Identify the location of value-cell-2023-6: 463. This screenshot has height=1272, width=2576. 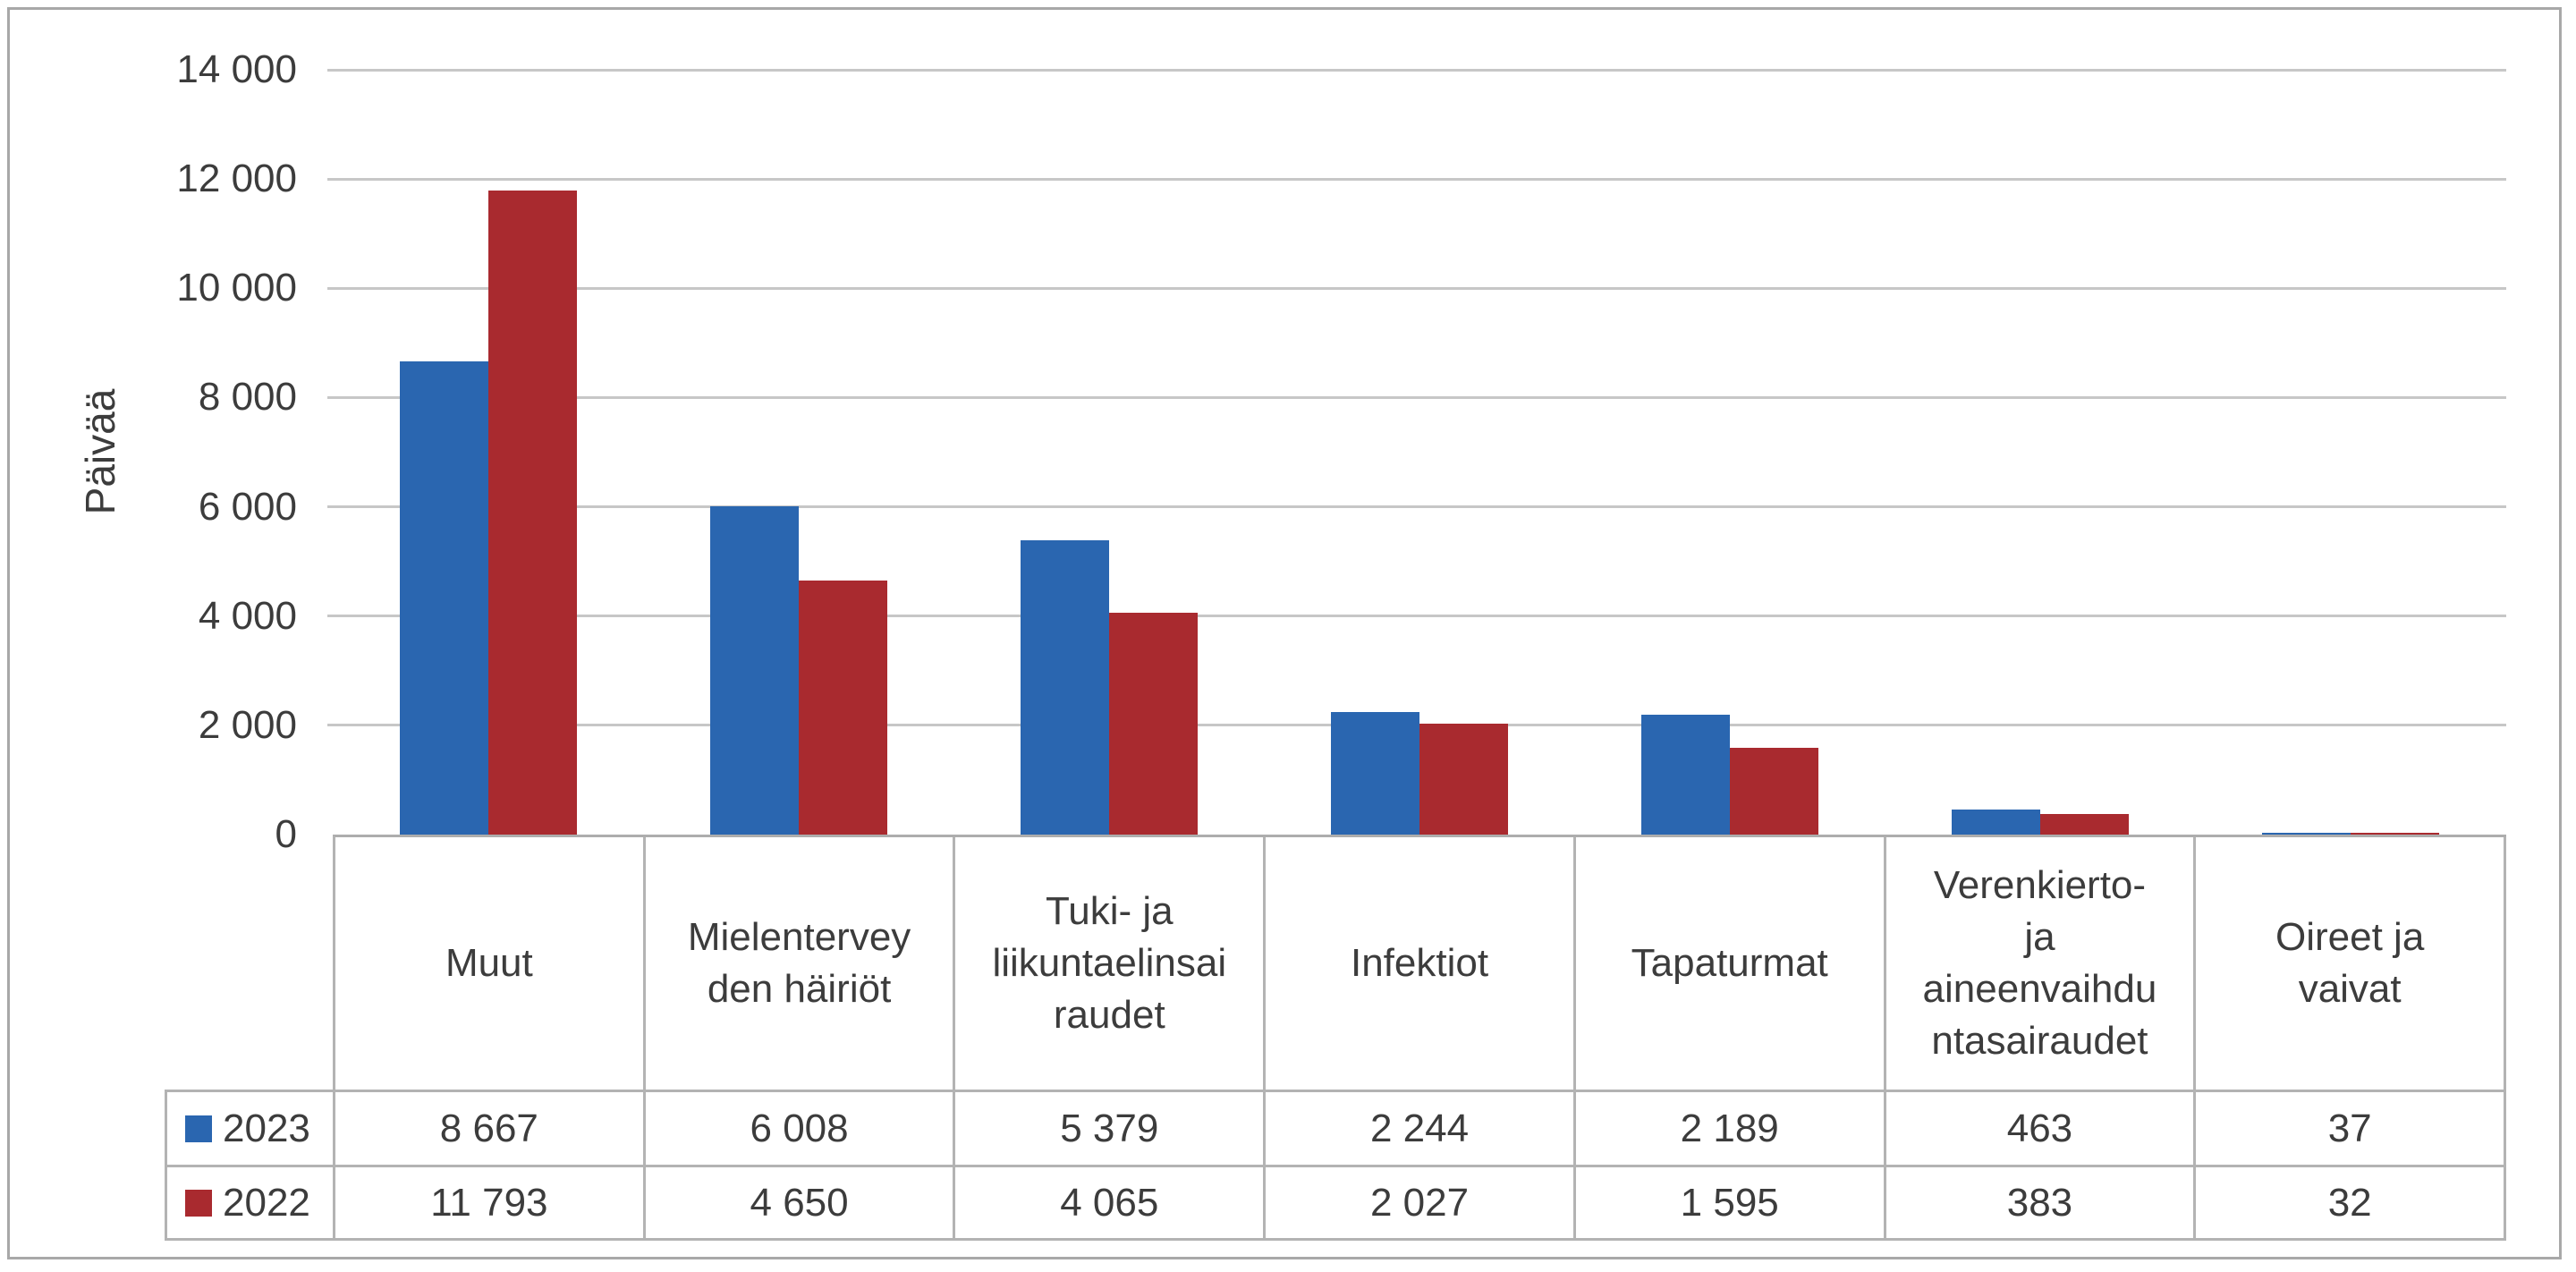
(2041, 1128).